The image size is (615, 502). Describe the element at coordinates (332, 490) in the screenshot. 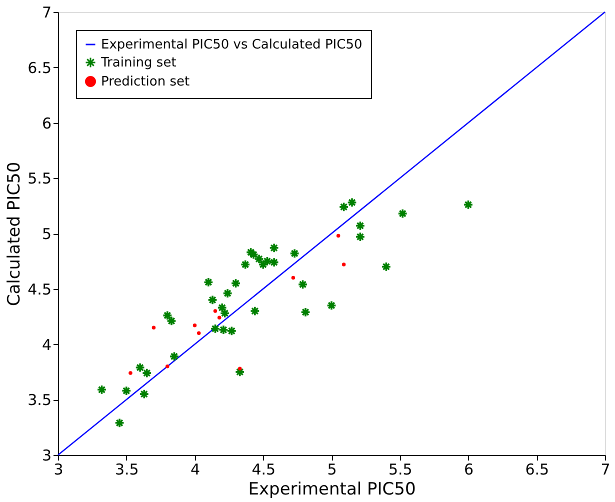

I see `x-axis-title: Experimental PIC50` at that location.